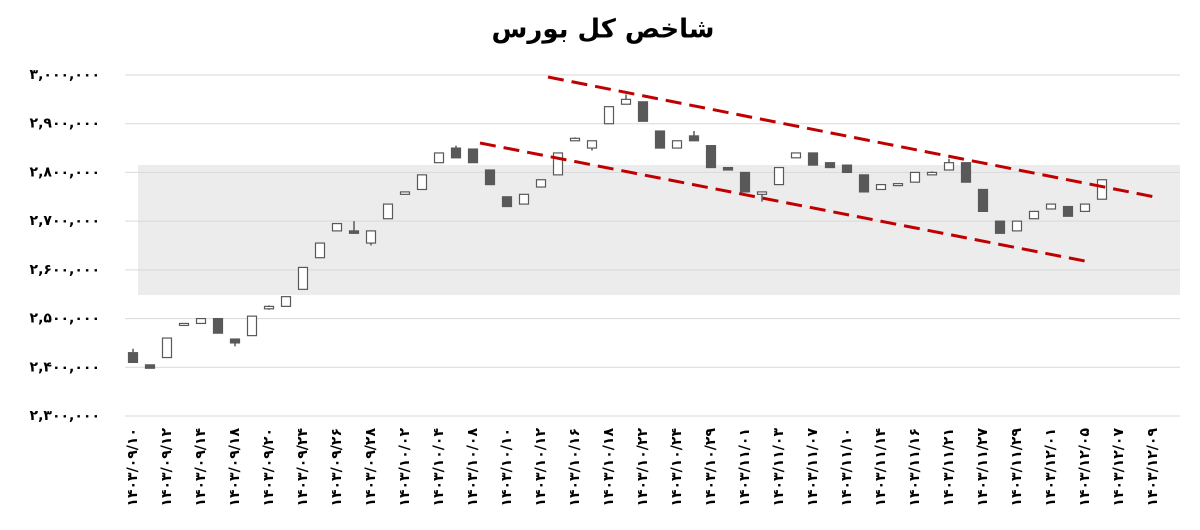  I want to click on x-tick-label: ۱۴۰۳/۰۹/۲۰, so click(269, 467).